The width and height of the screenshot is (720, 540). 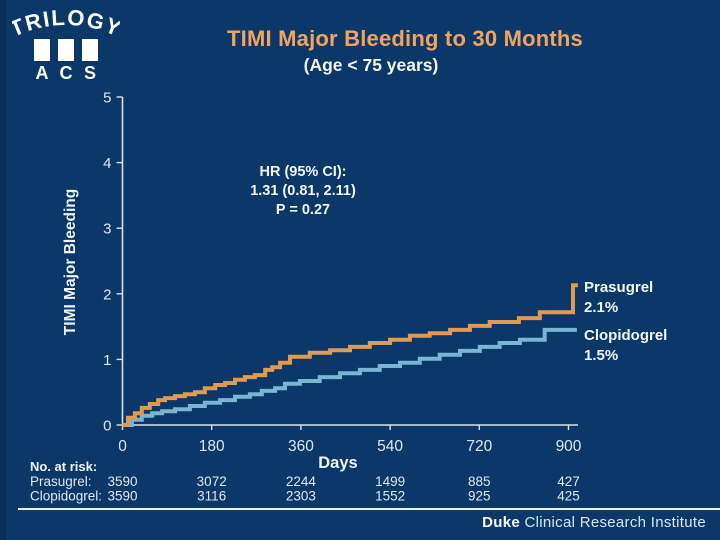 I want to click on at-risk-value: 427, so click(x=568, y=481).